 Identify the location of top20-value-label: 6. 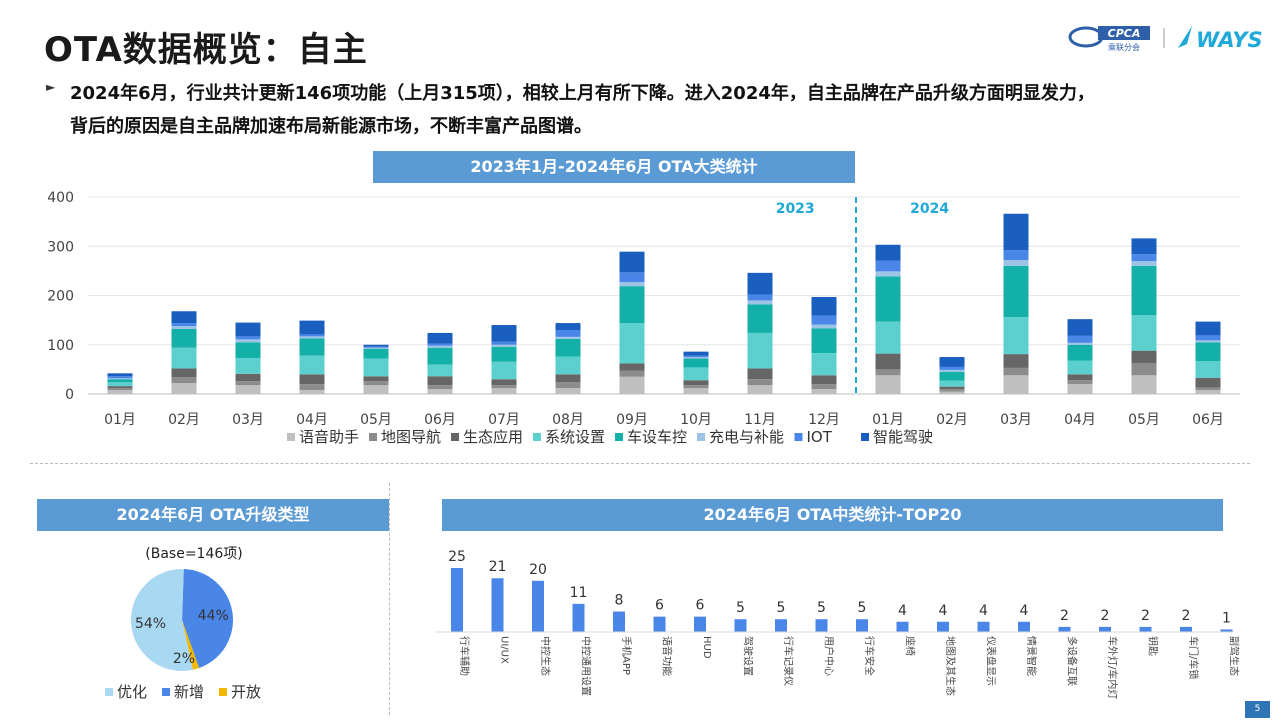
(700, 606).